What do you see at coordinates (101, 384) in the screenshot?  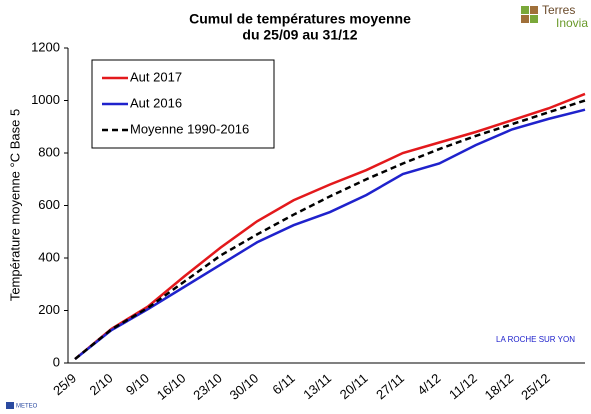 I see `x-tick-label: 2/10` at bounding box center [101, 384].